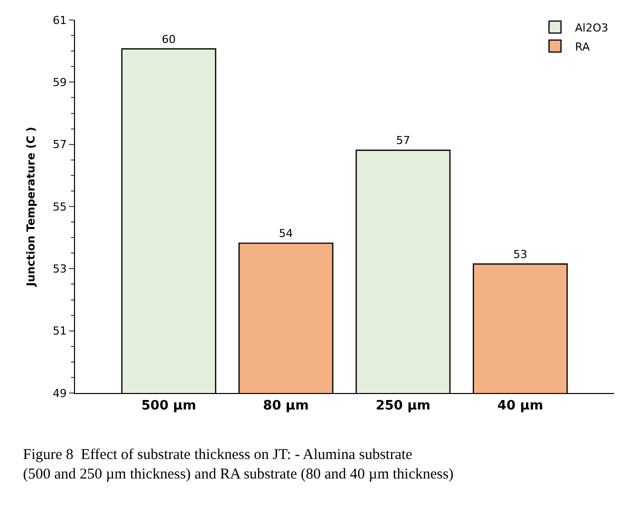 The height and width of the screenshot is (523, 644). I want to click on data-label: 57, so click(403, 141).